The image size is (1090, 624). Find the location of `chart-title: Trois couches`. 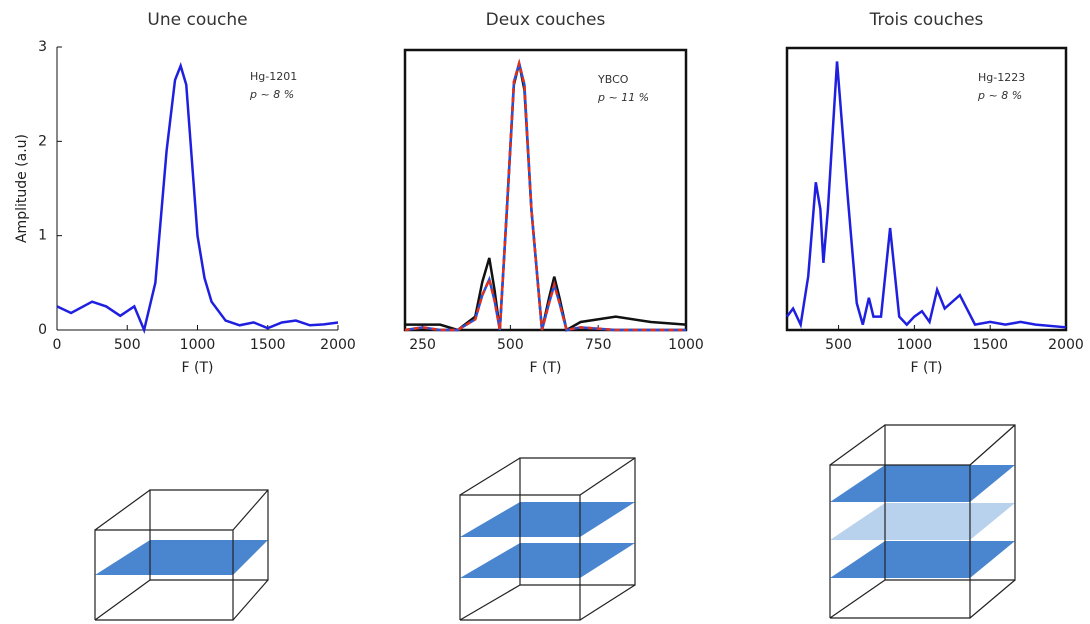

chart-title: Trois couches is located at coordinates (926, 20).